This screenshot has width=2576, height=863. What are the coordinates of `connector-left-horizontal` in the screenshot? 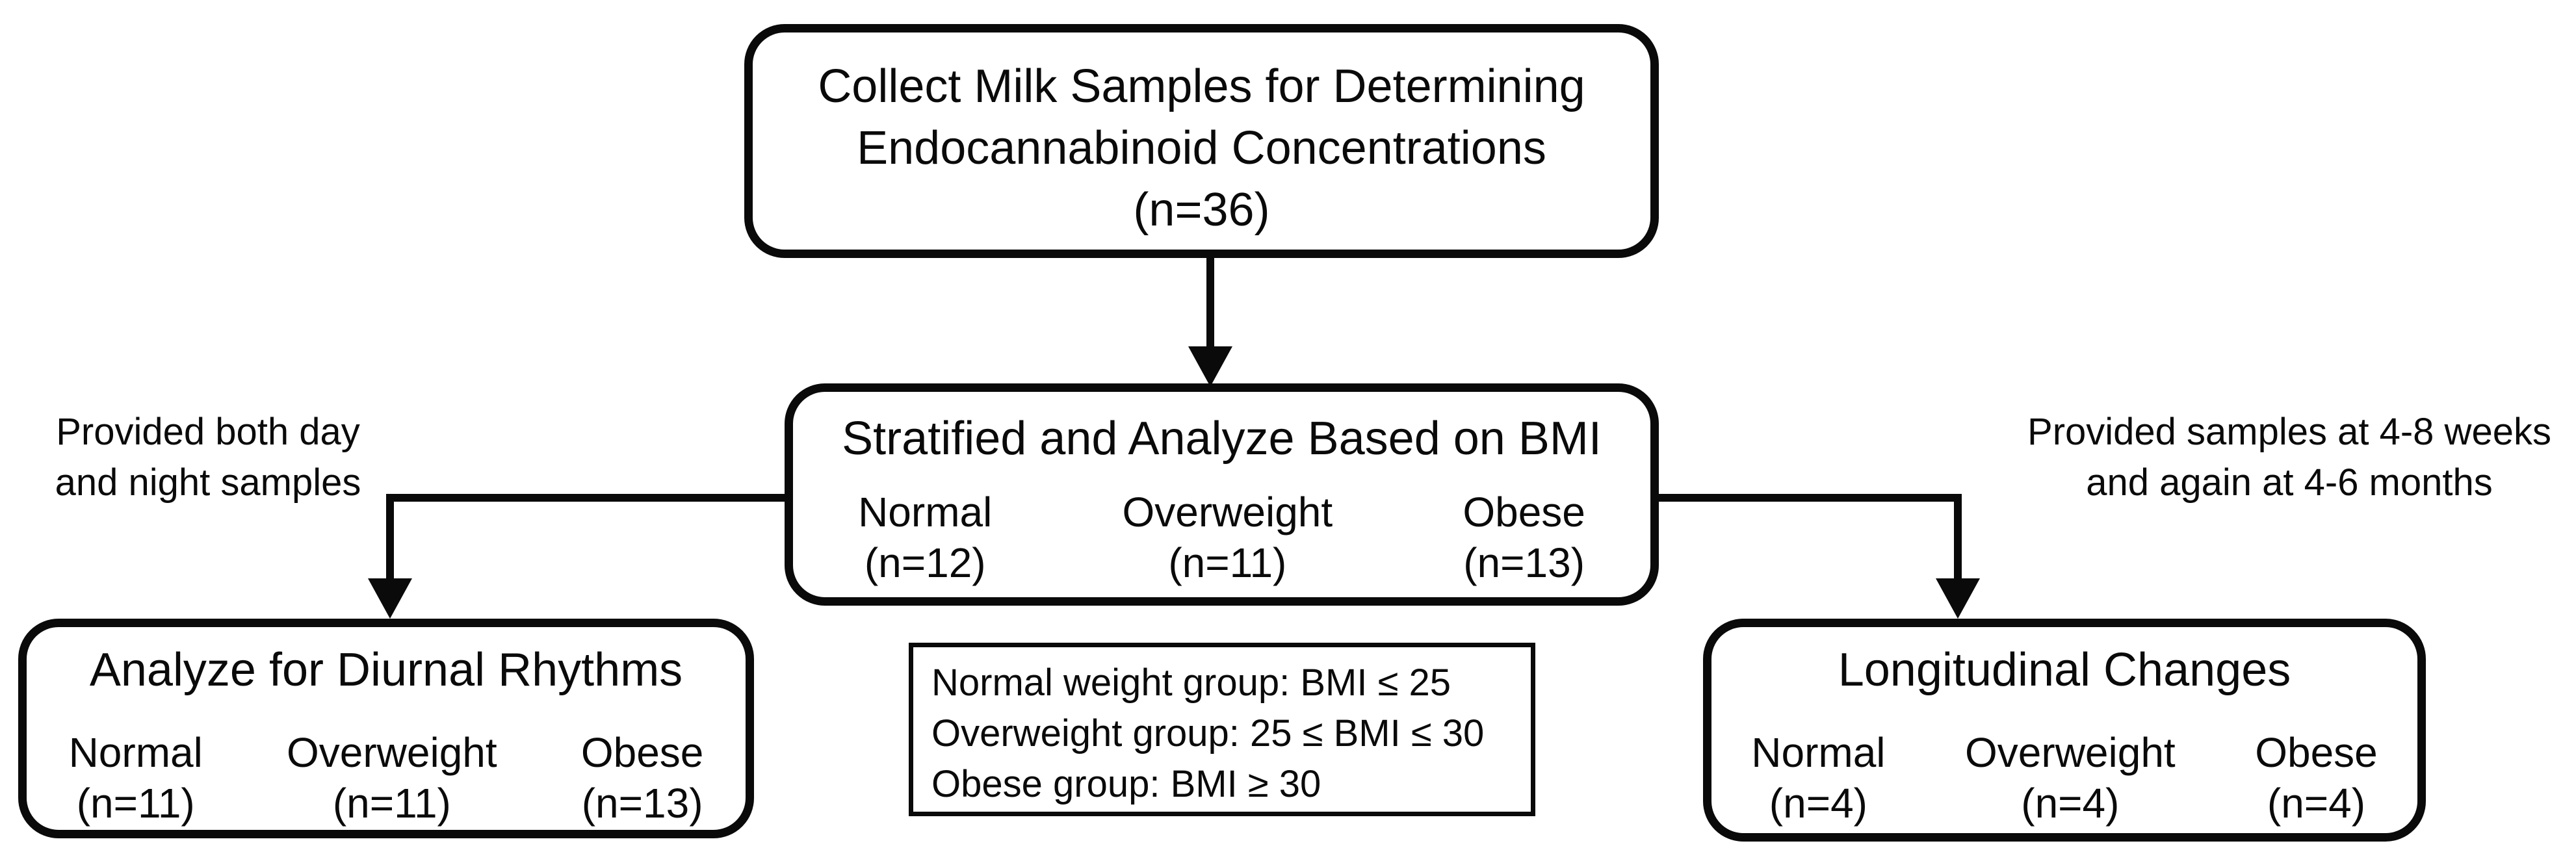 It's located at (585, 498).